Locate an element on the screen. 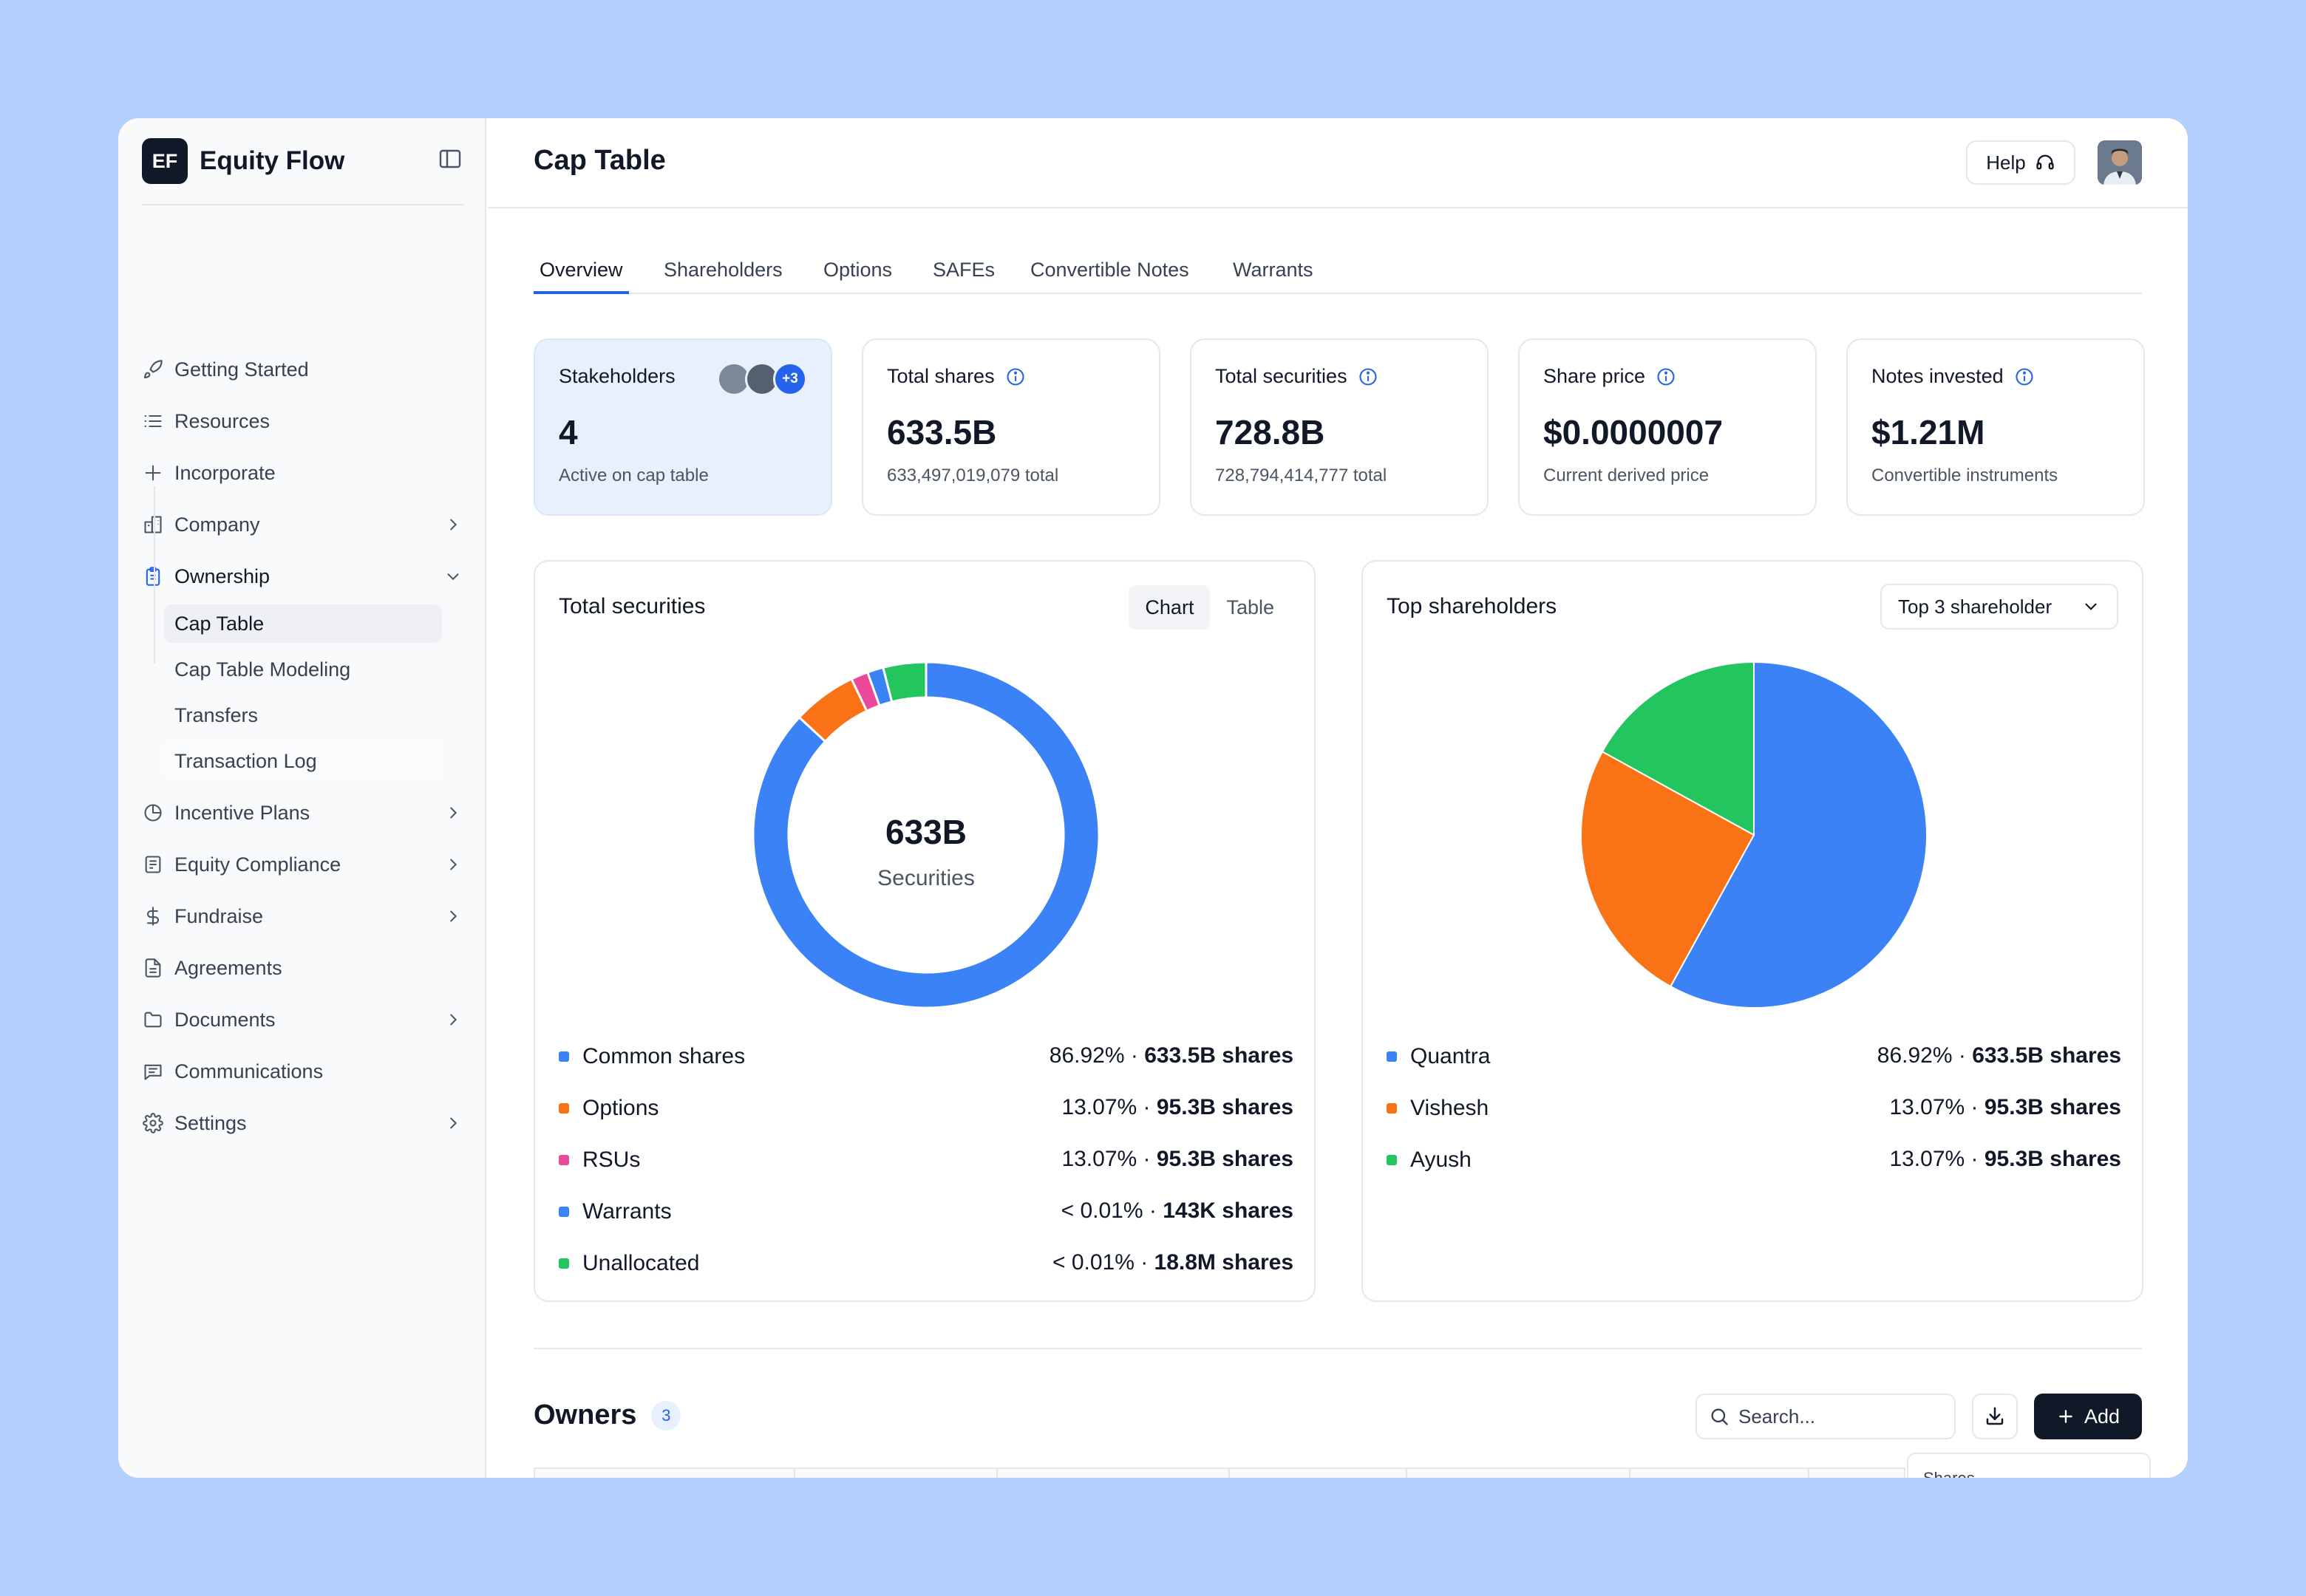  chart-table-toggle: Chart Table is located at coordinates (1210, 607).